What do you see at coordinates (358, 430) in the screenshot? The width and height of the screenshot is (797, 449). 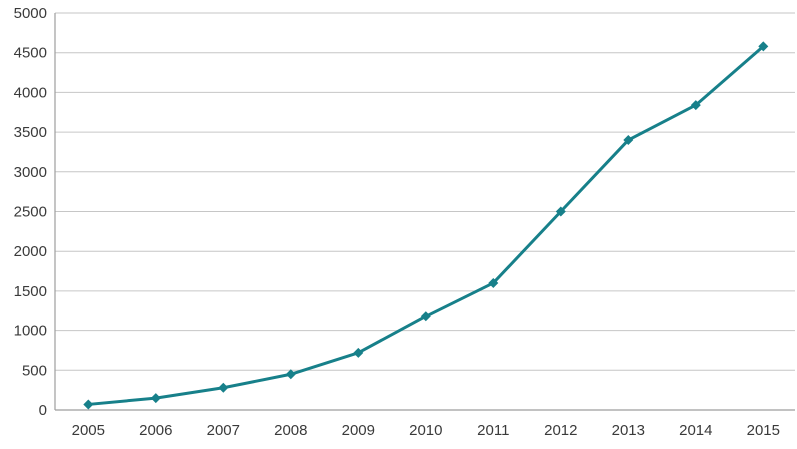 I see `x-tick-label: 2009` at bounding box center [358, 430].